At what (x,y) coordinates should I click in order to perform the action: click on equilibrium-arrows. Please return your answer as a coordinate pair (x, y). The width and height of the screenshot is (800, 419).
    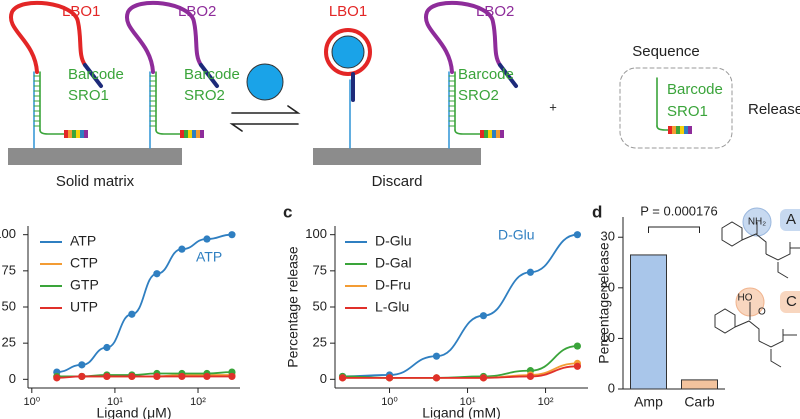
    Looking at the image, I should click on (265, 118).